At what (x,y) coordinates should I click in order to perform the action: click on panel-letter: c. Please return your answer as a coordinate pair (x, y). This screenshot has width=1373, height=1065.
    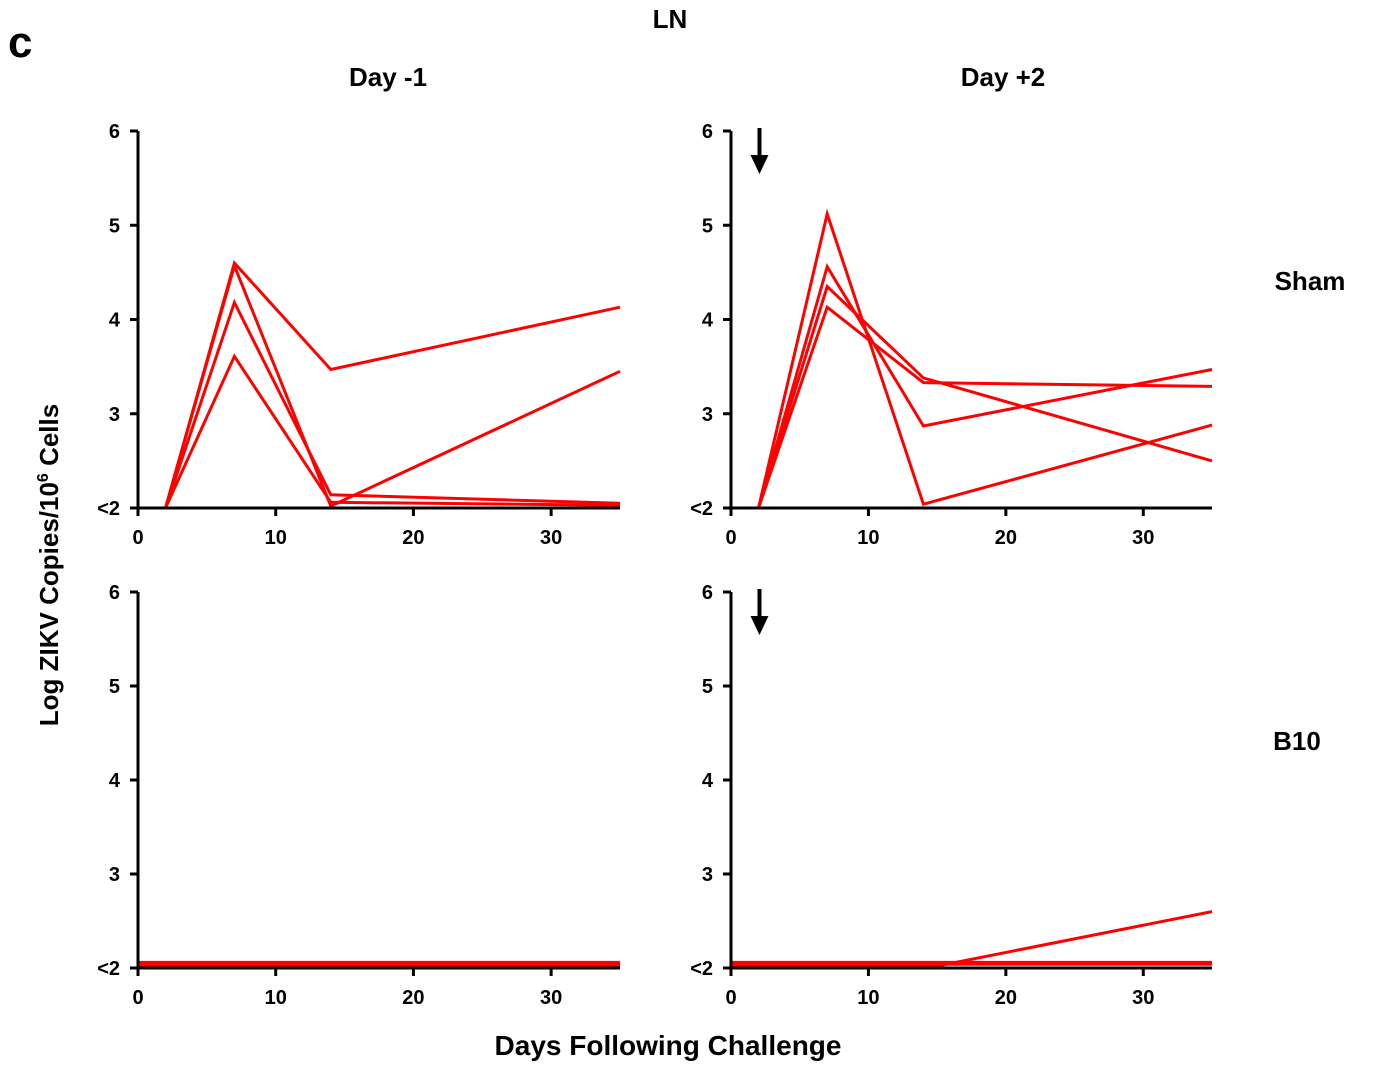
    Looking at the image, I should click on (20, 42).